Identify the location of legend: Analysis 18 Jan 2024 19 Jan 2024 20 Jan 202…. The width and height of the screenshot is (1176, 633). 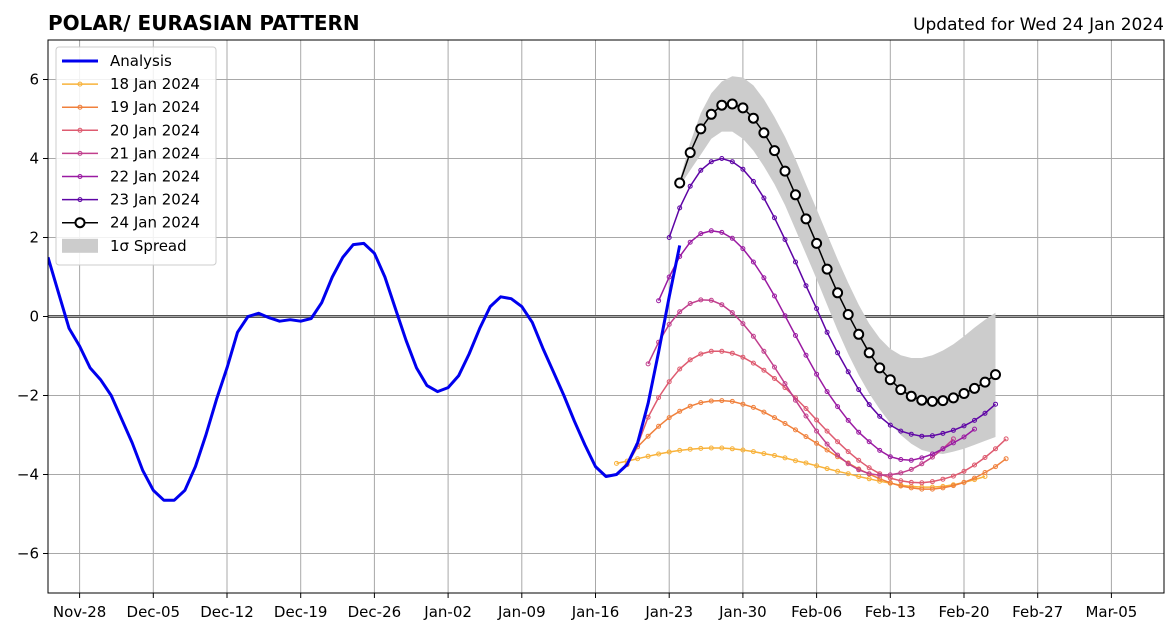
(136, 156).